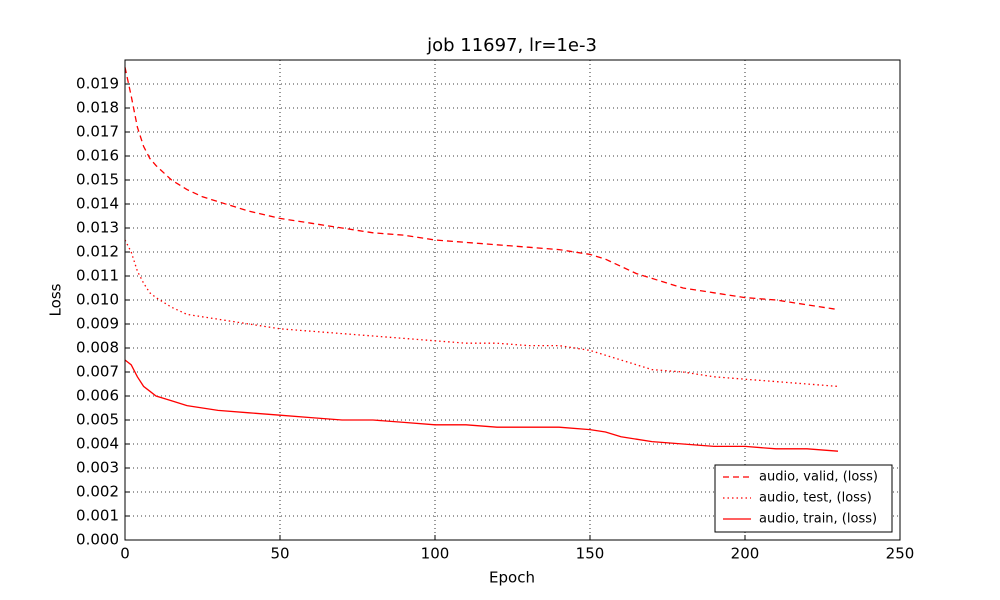 The height and width of the screenshot is (600, 1000). Describe the element at coordinates (900, 554) in the screenshot. I see `x-tick-label: 250` at that location.